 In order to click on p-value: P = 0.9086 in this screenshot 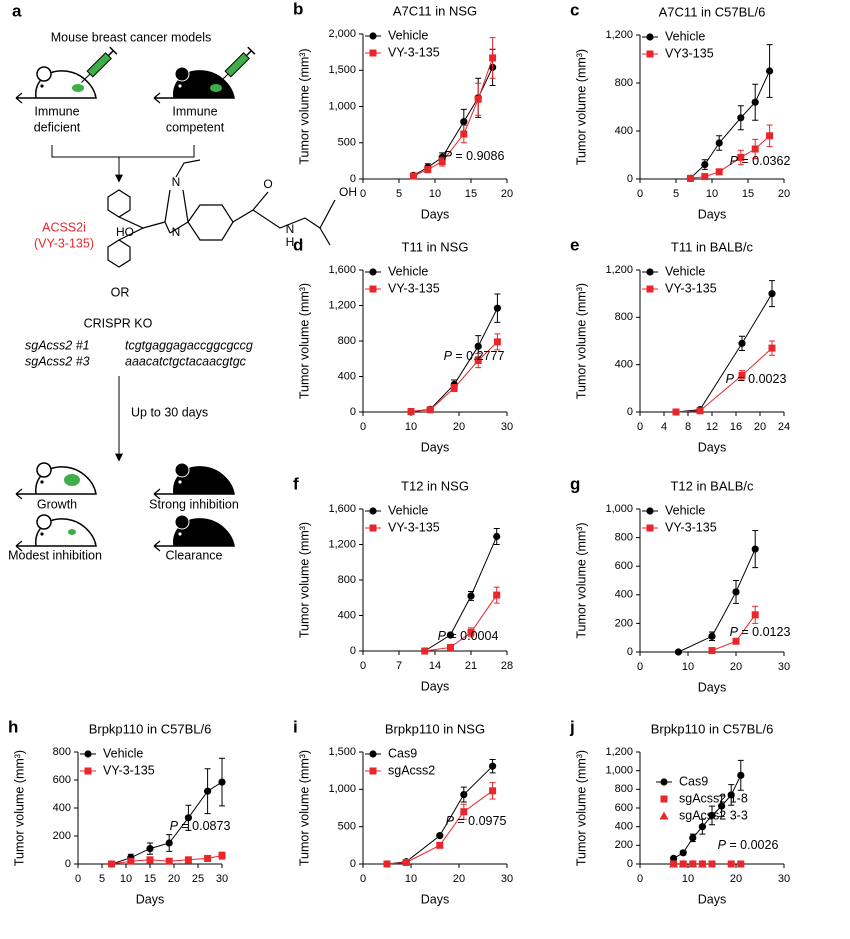, I will do `click(474, 156)`.